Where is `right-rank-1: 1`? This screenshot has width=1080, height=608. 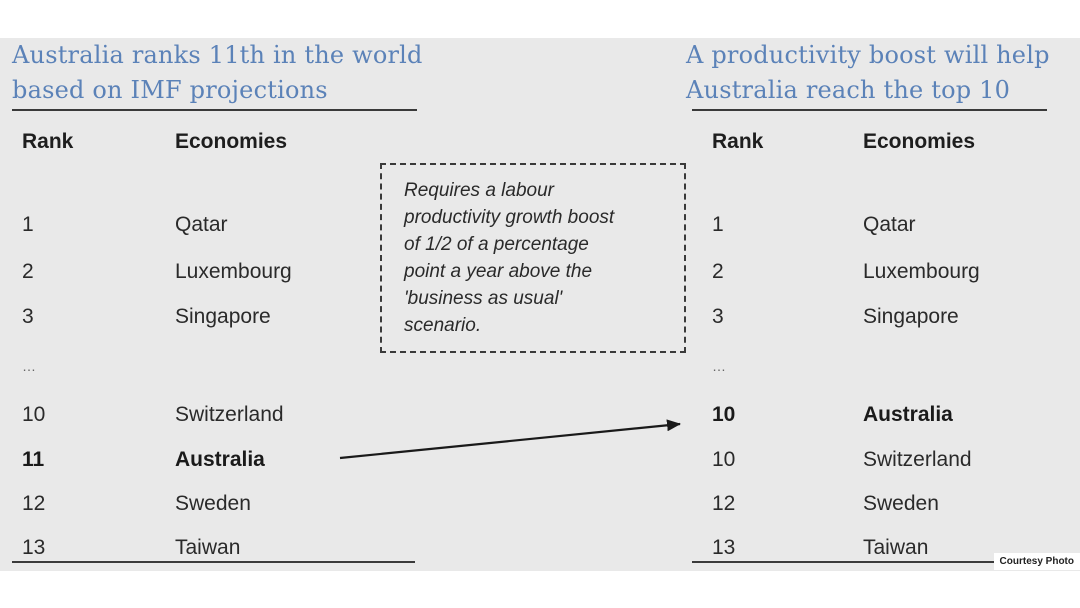
right-rank-1: 1 is located at coordinates (718, 224).